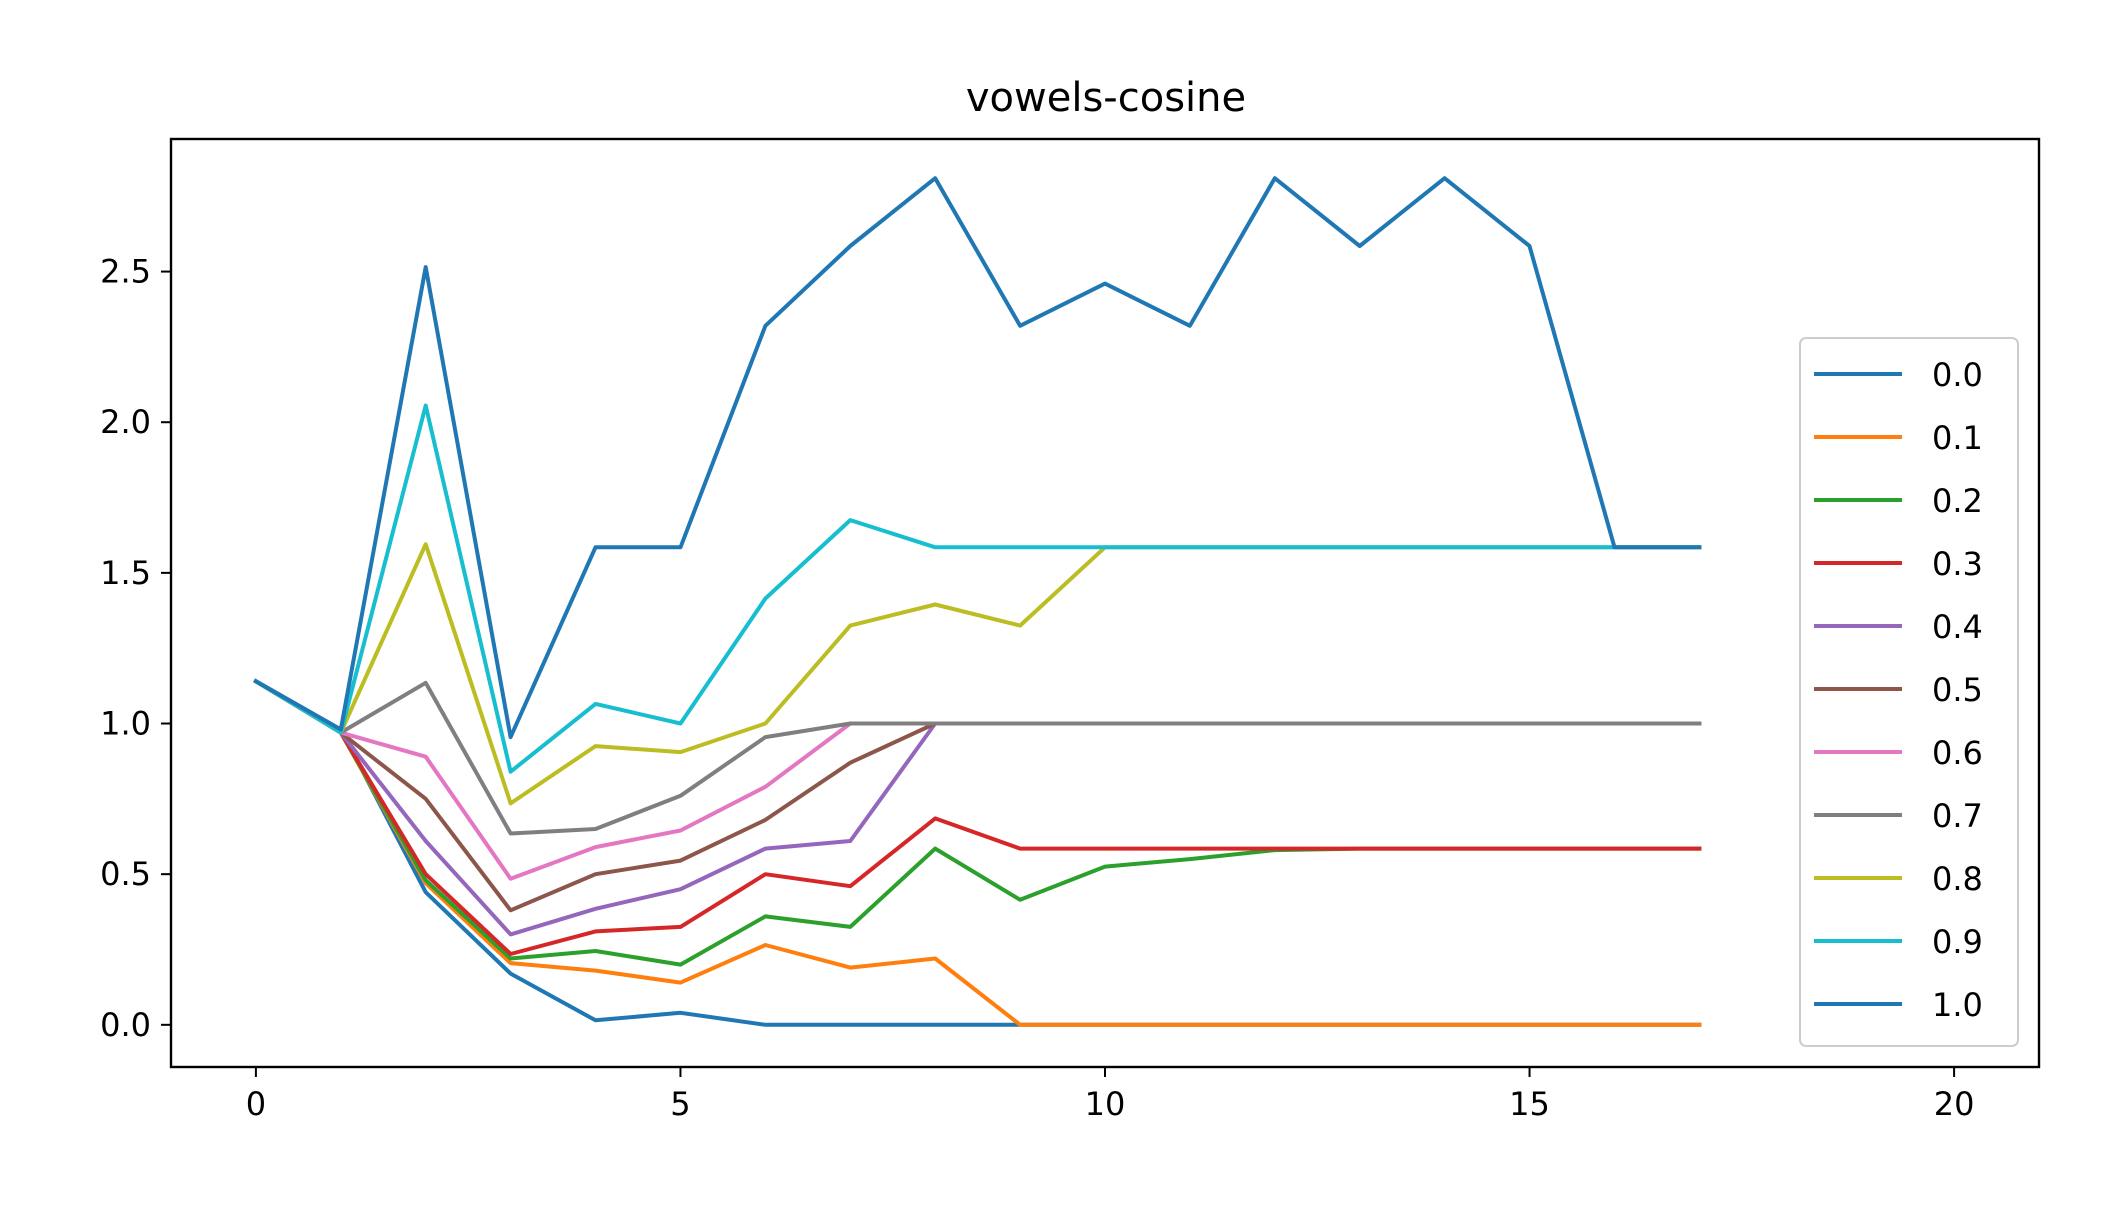  Describe the element at coordinates (125, 573) in the screenshot. I see `y-tick-label: 1.5` at that location.